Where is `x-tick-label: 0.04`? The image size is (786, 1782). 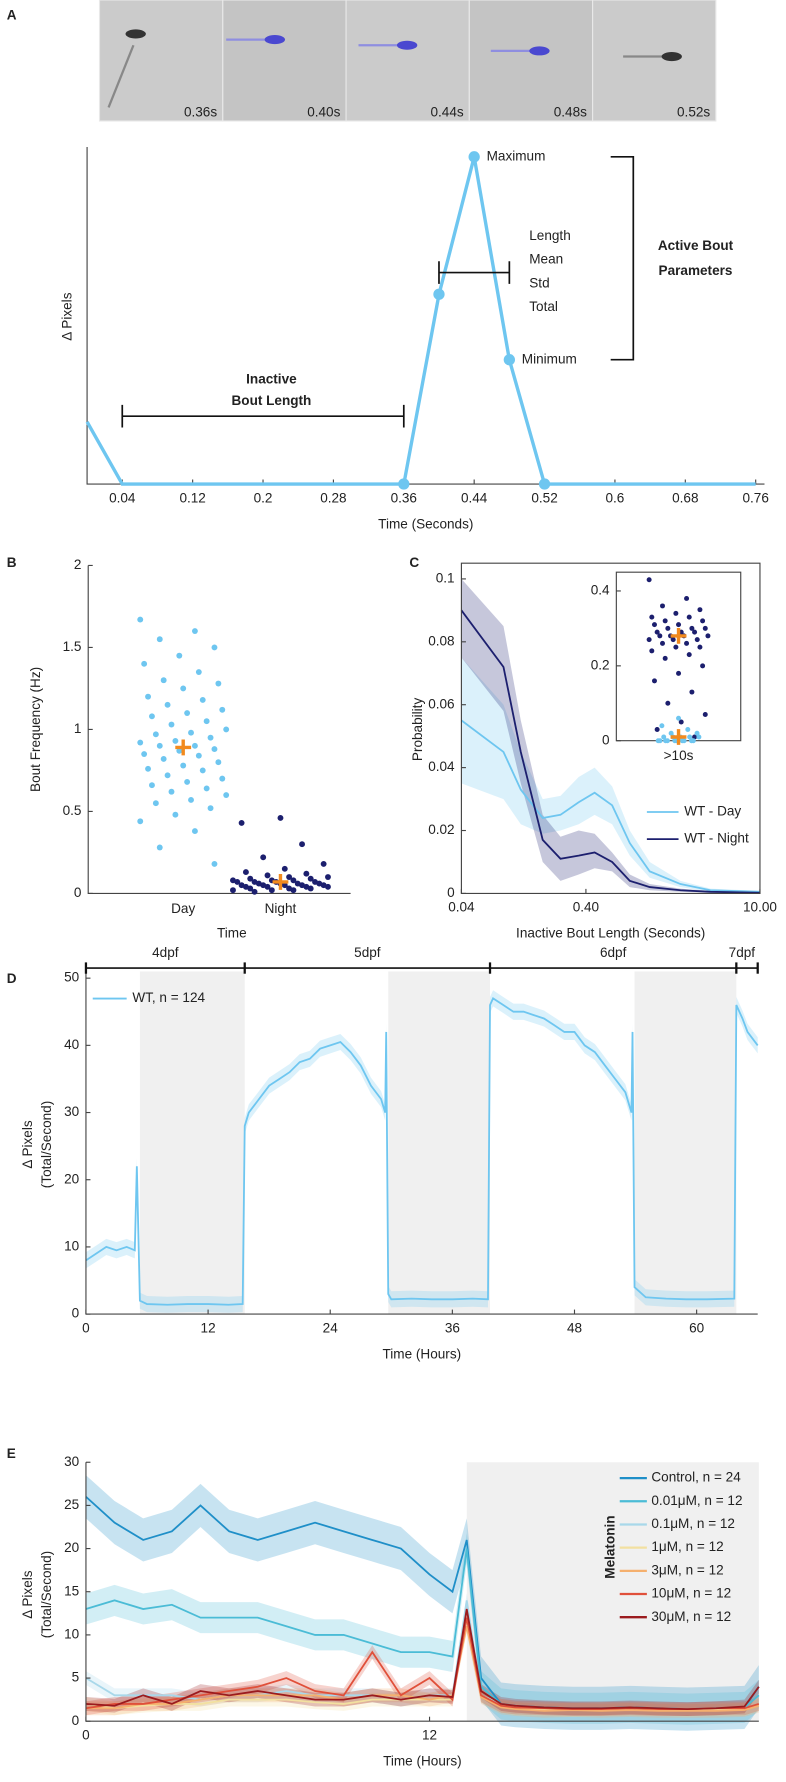
x-tick-label: 0.04 is located at coordinates (122, 497).